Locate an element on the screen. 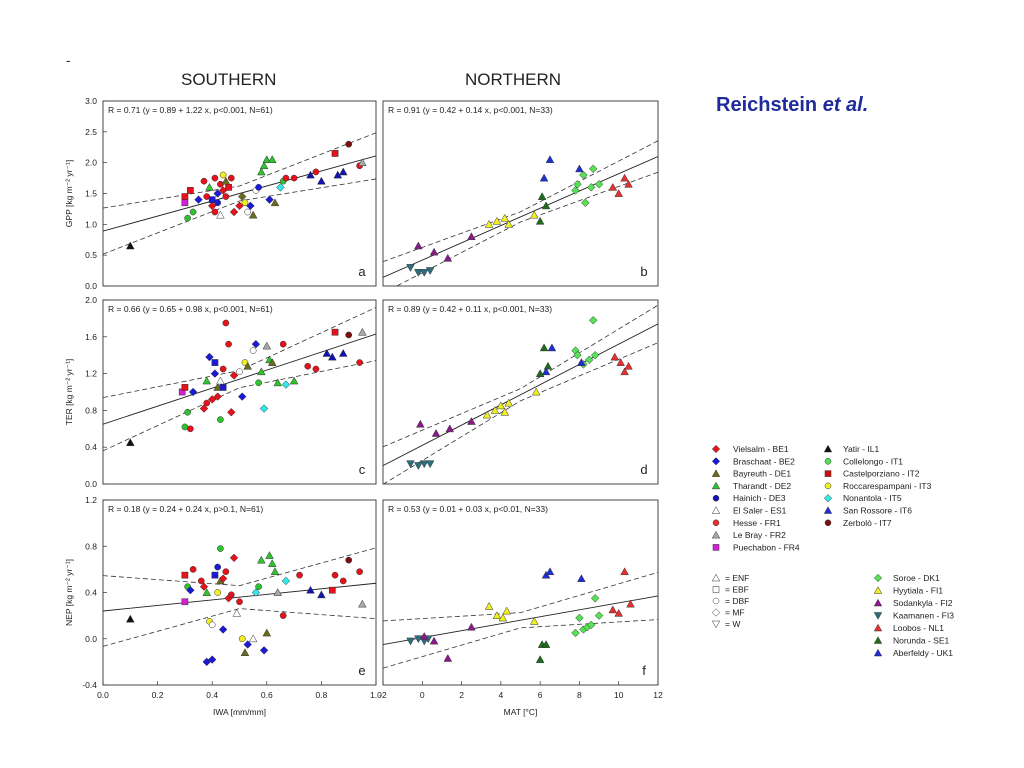 The height and width of the screenshot is (768, 1024). legend-label: Bayreuth - DE1 is located at coordinates (762, 474).